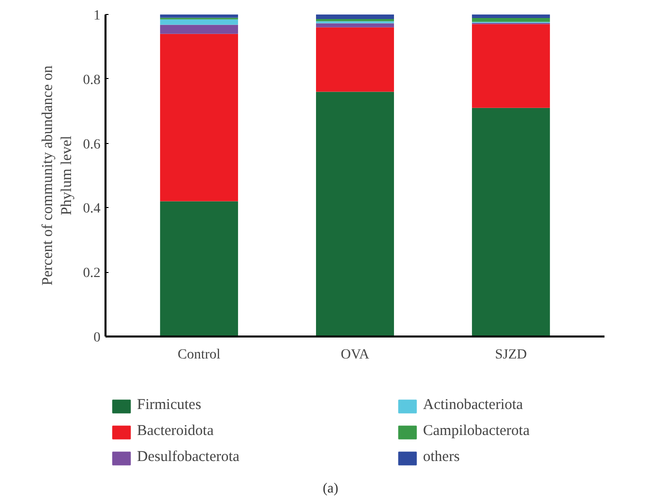  Describe the element at coordinates (330, 489) in the screenshot. I see `text: (a)` at that location.